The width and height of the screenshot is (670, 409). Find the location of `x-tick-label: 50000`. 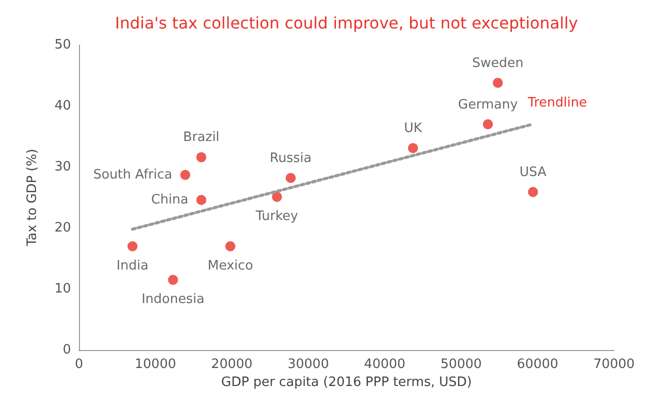

x-tick-label: 50000 is located at coordinates (461, 364).